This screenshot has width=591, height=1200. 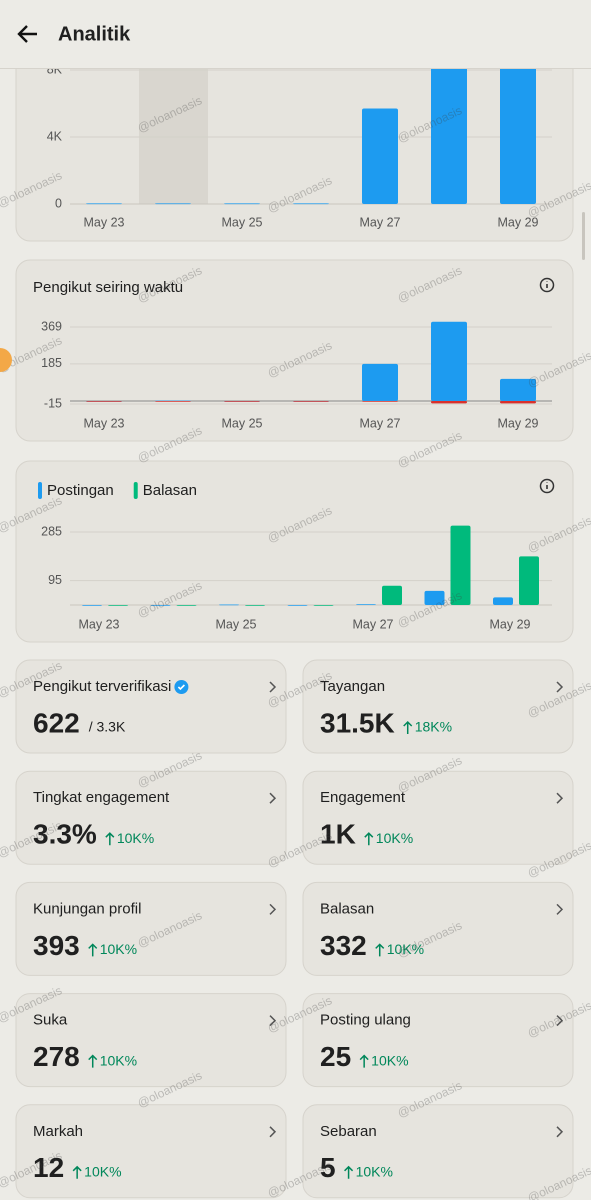 I want to click on y-tick-label: 285, so click(x=51, y=531).